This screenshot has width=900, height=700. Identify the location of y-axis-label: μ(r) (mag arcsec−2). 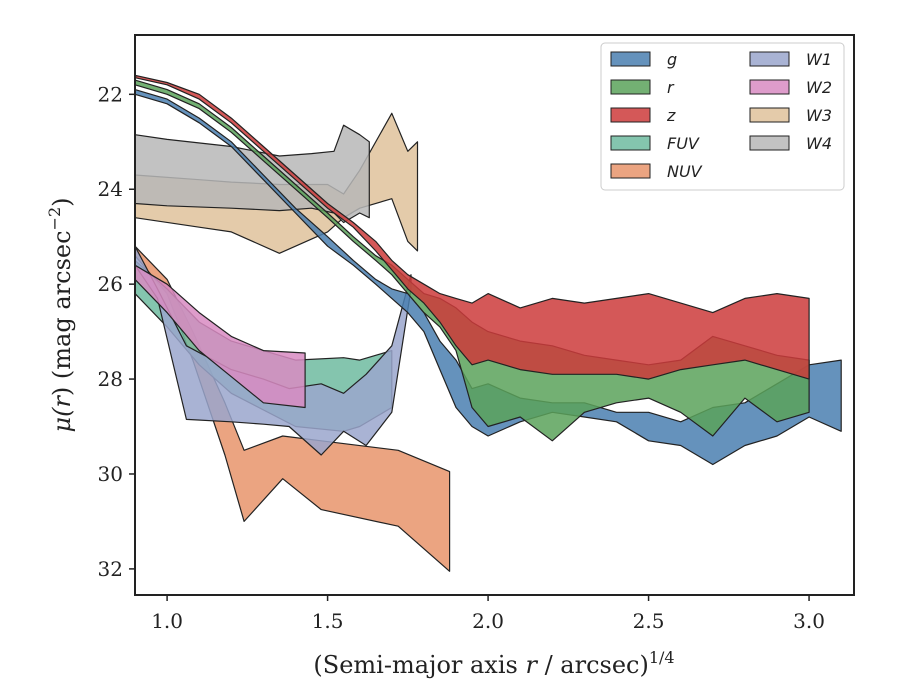
(60, 314).